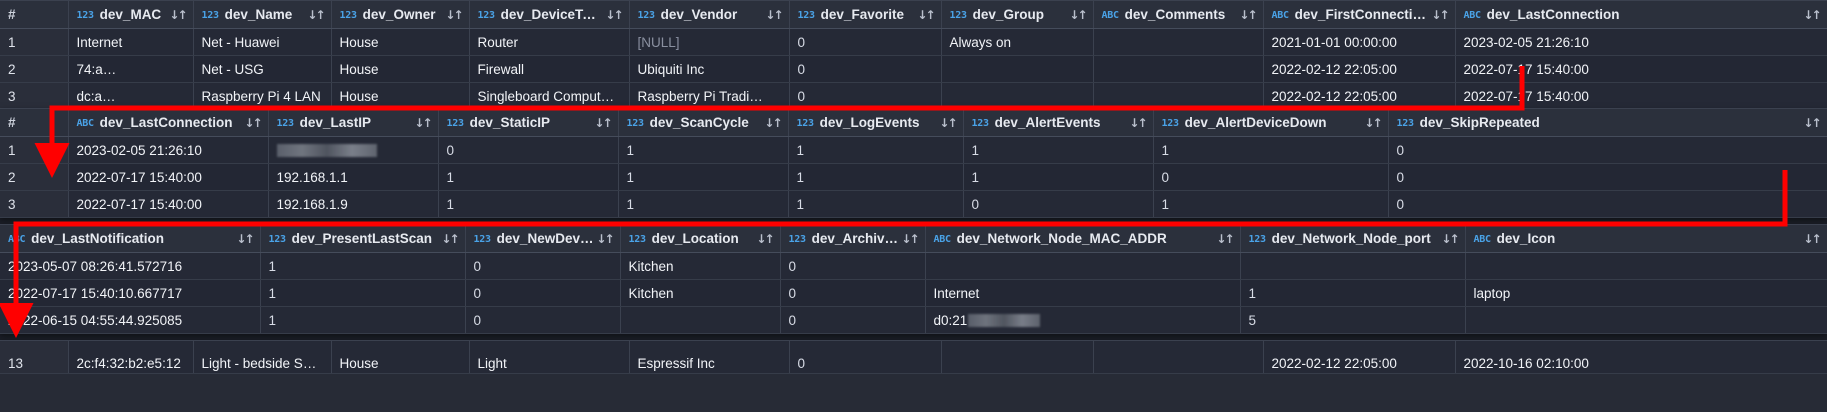 This screenshot has width=1827, height=412. What do you see at coordinates (400, 15) in the screenshot?
I see `column-header-dev_Owner: 123 dev_Owner ↓↑` at bounding box center [400, 15].